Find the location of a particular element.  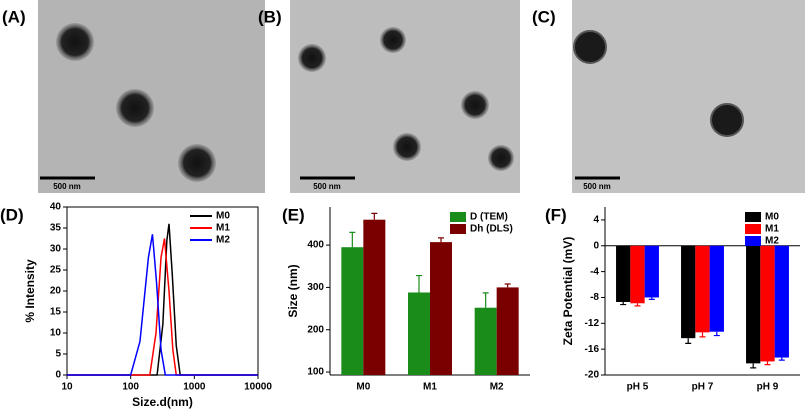

legend-label: D (TEM) is located at coordinates (489, 217).